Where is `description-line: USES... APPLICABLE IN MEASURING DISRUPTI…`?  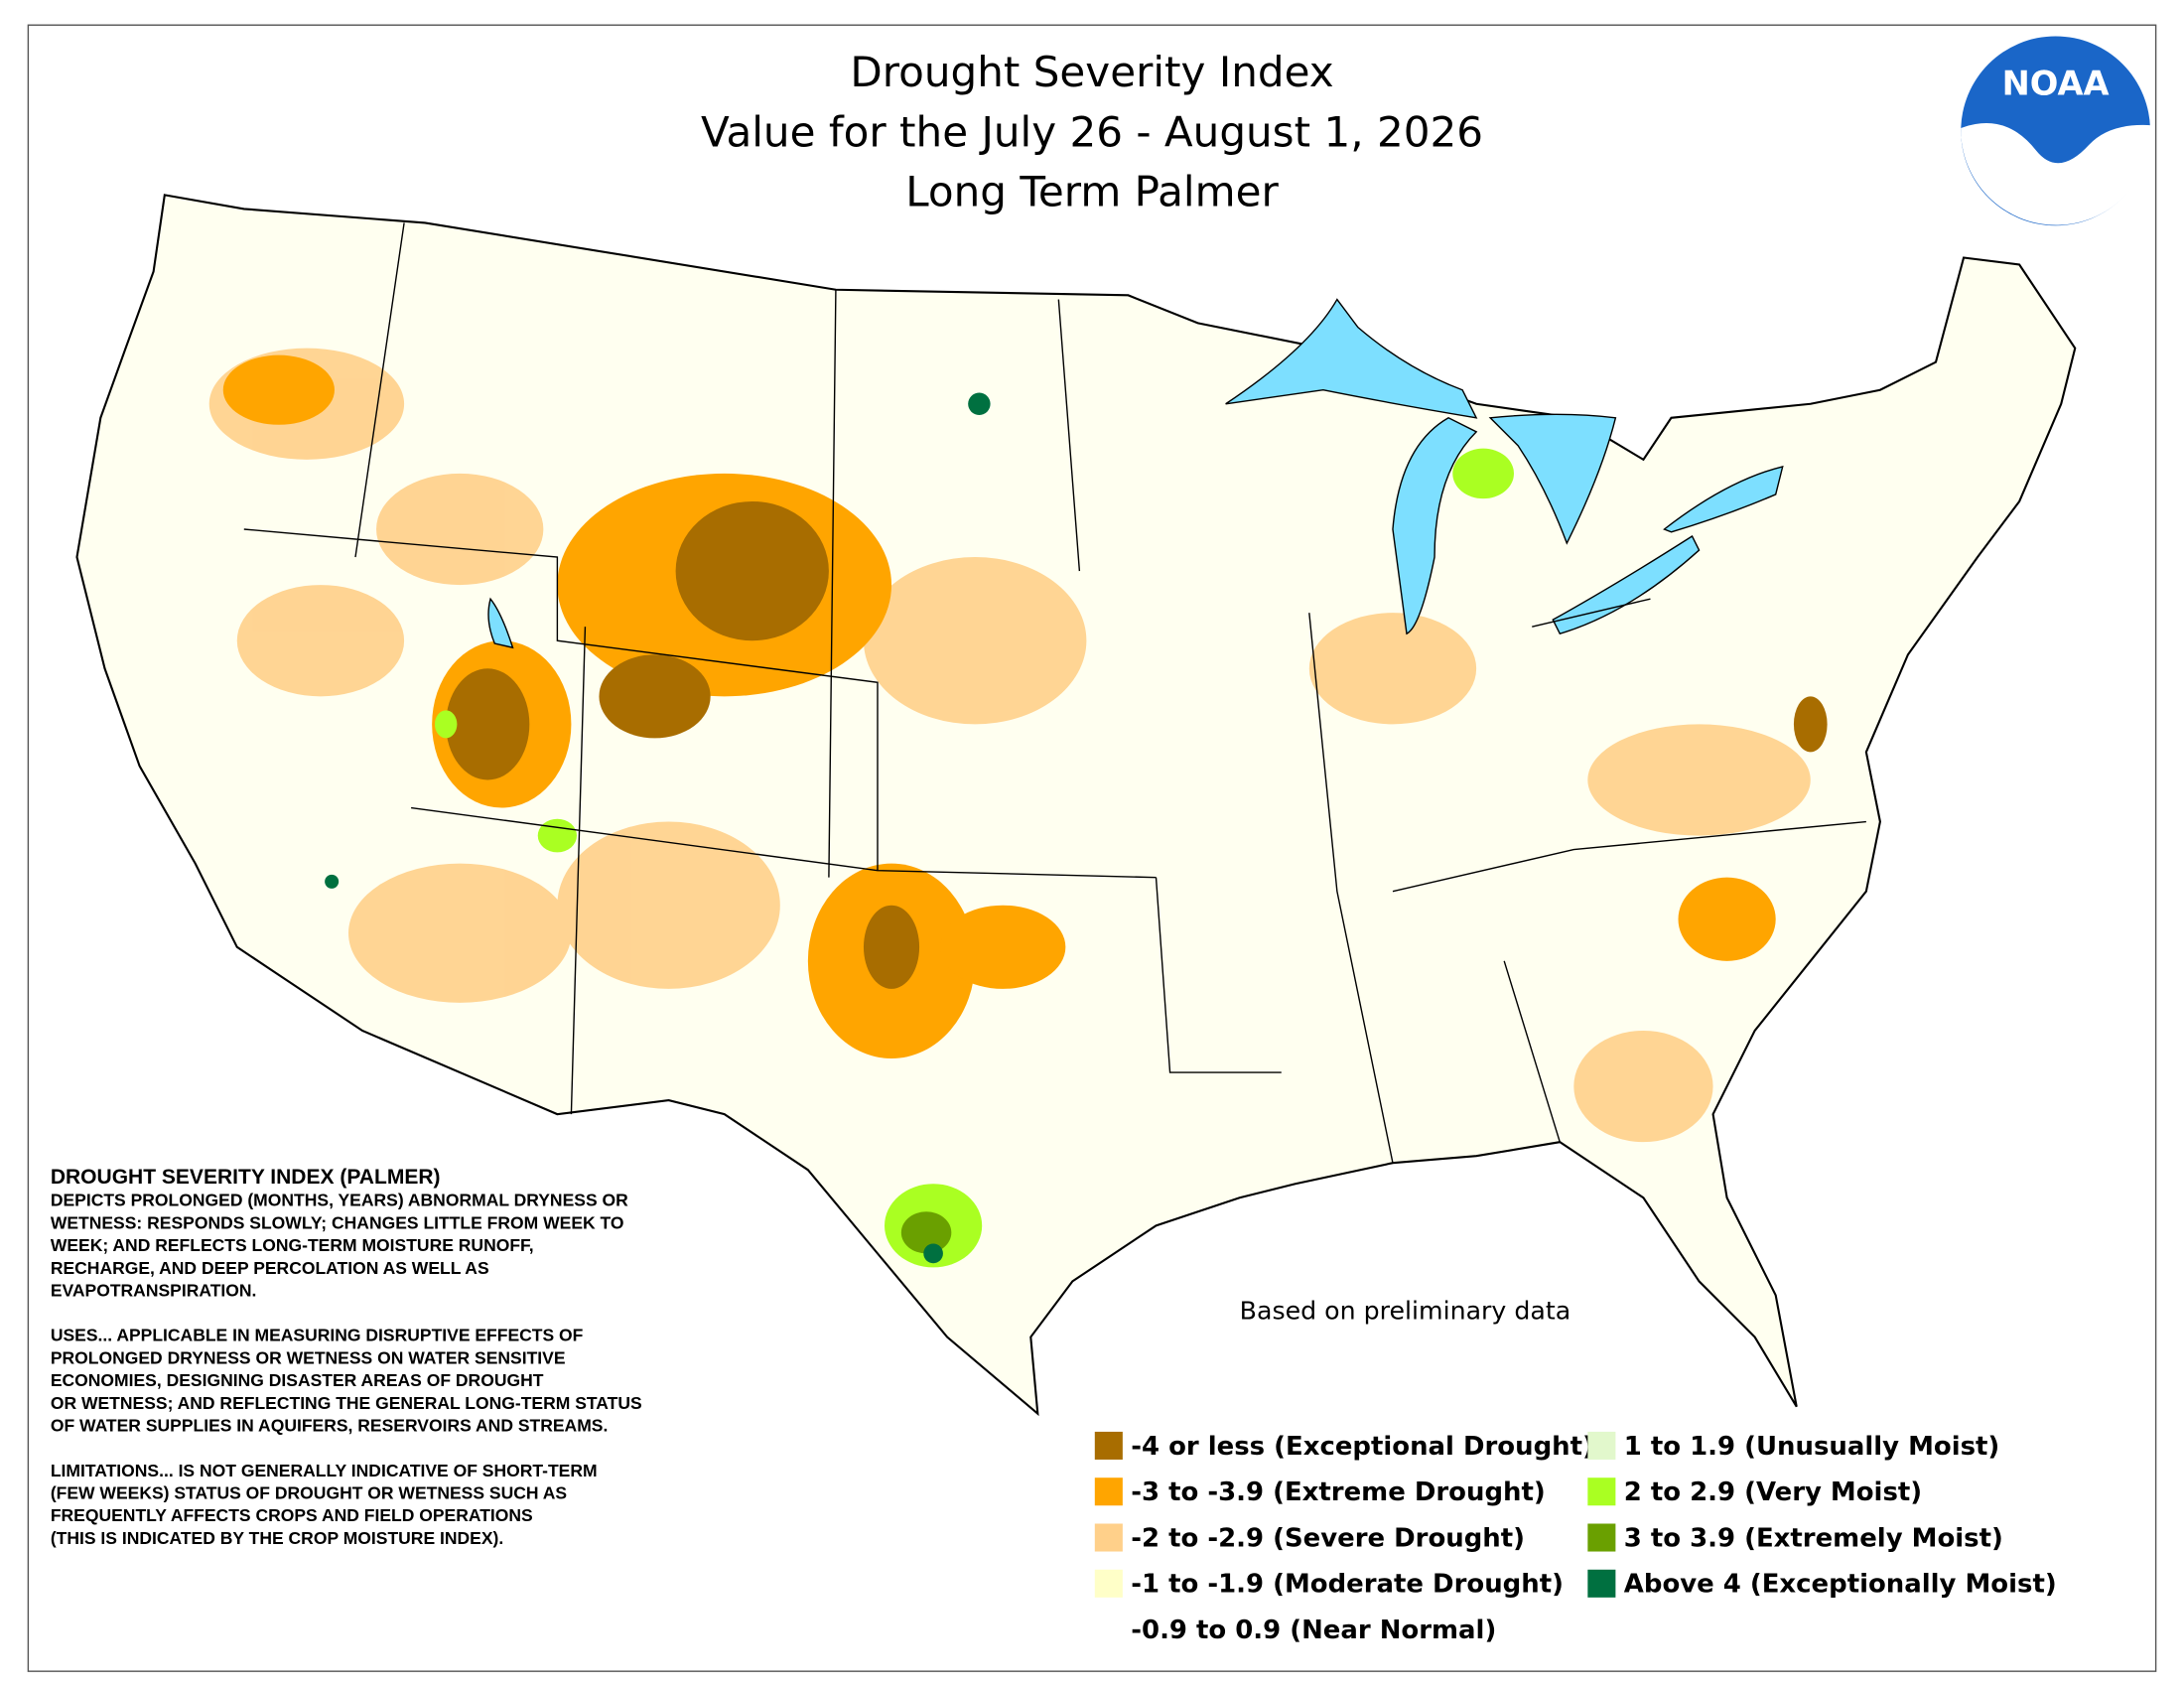
description-line: USES... APPLICABLE IN MEASURING DISRUPTI… is located at coordinates (317, 1335).